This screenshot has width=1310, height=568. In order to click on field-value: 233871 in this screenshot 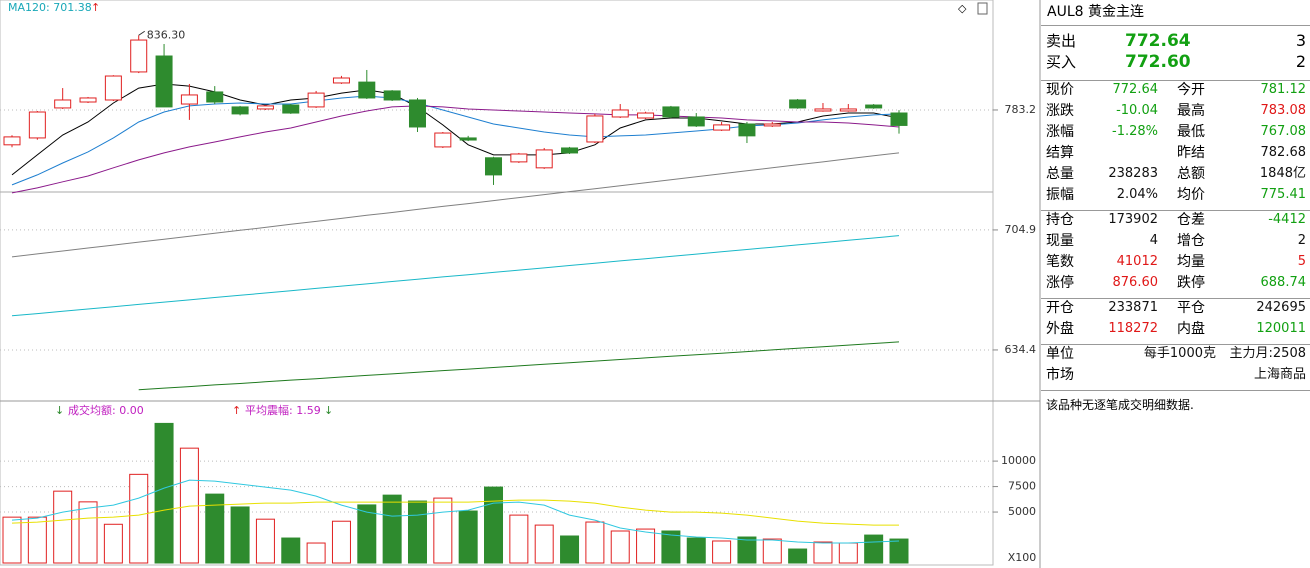, I will do `click(1133, 307)`.